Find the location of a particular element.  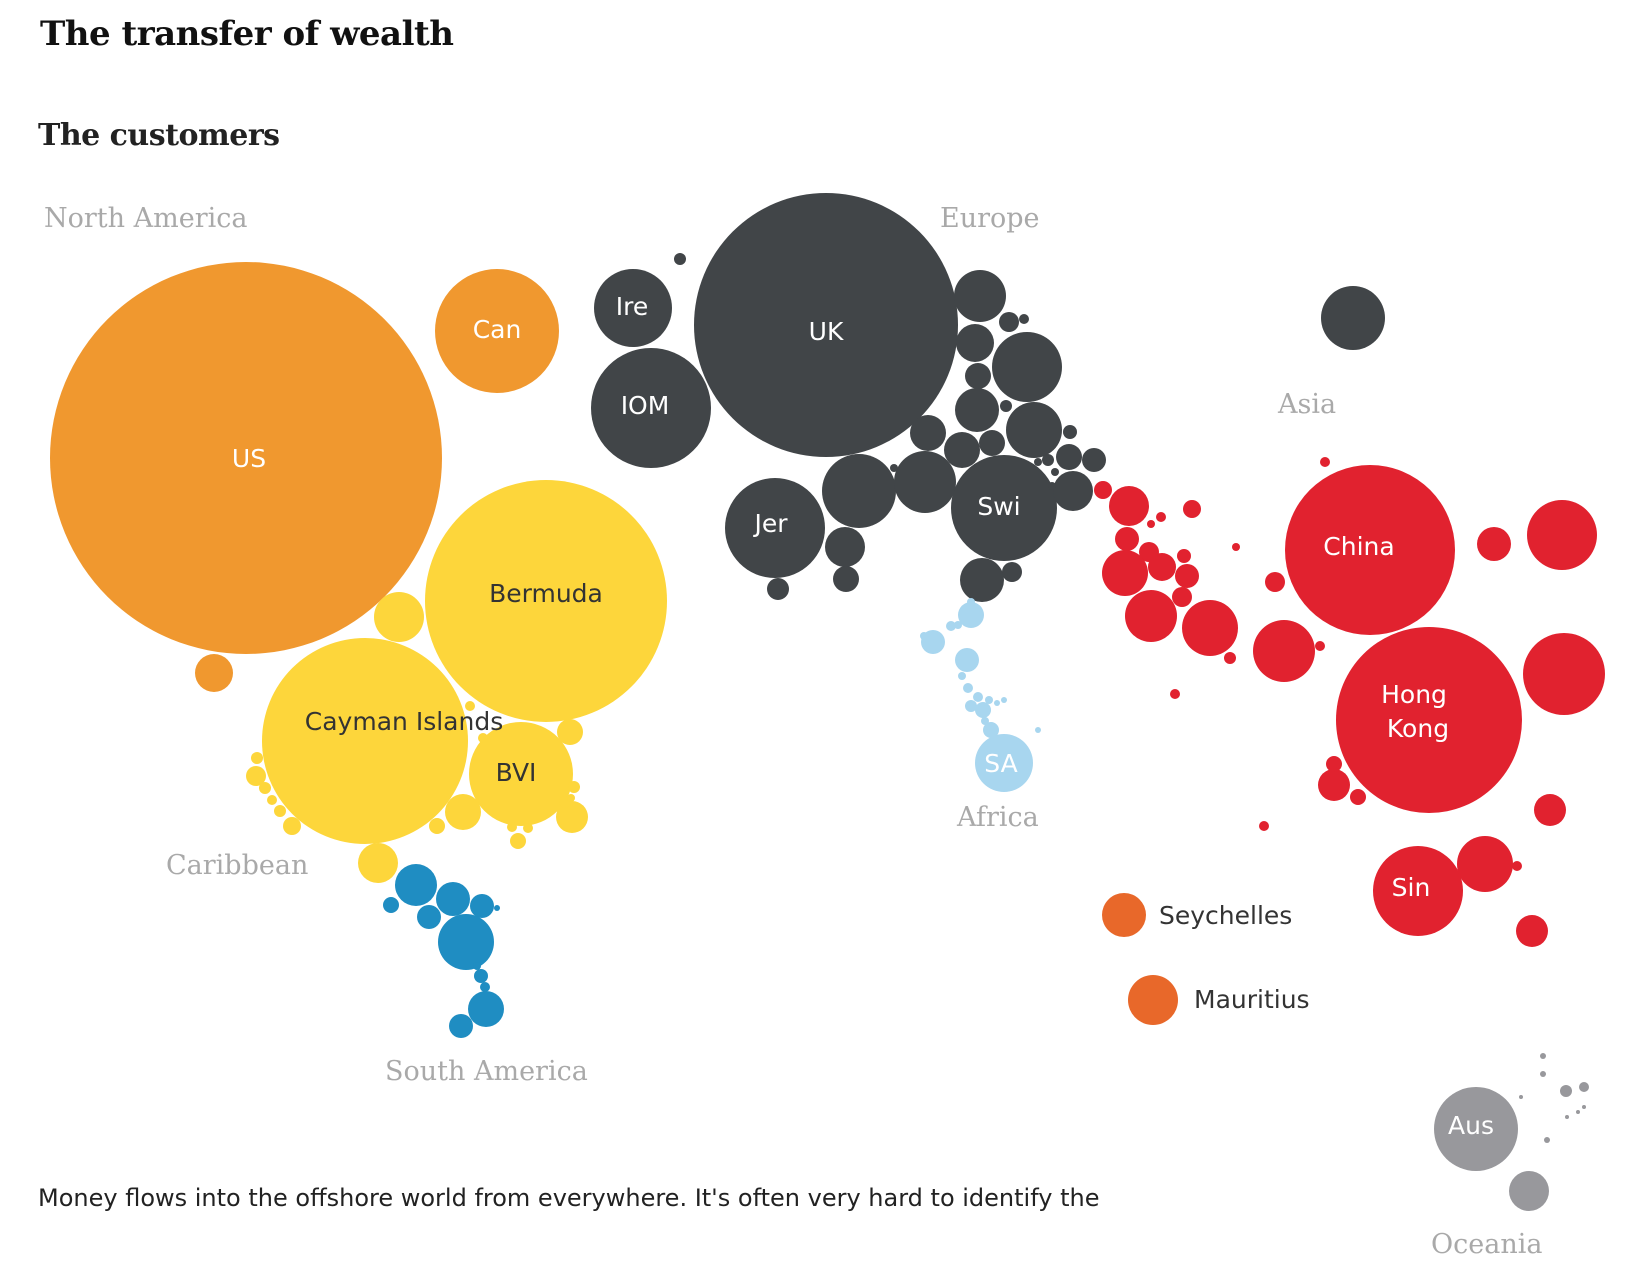

bubble-ire is located at coordinates (633, 308).